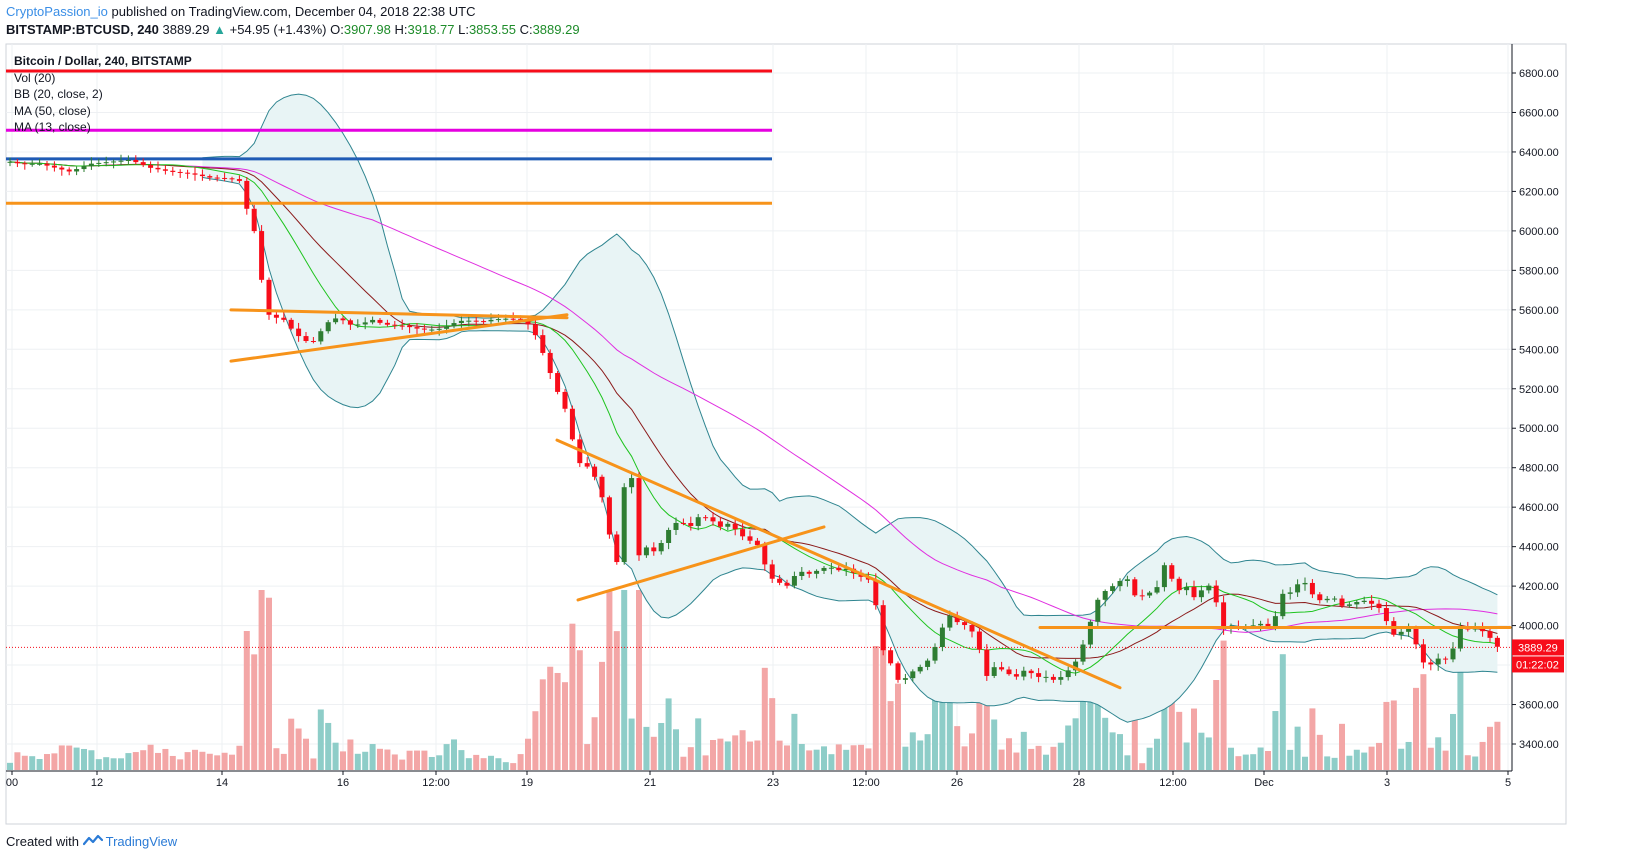 The width and height of the screenshot is (1627, 860). What do you see at coordinates (957, 783) in the screenshot?
I see `time-tick-label: 26` at bounding box center [957, 783].